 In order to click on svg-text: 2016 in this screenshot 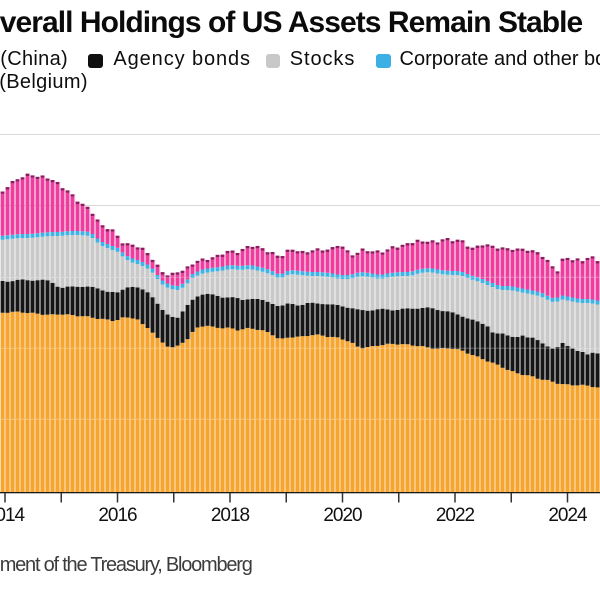, I will do `click(117, 515)`.